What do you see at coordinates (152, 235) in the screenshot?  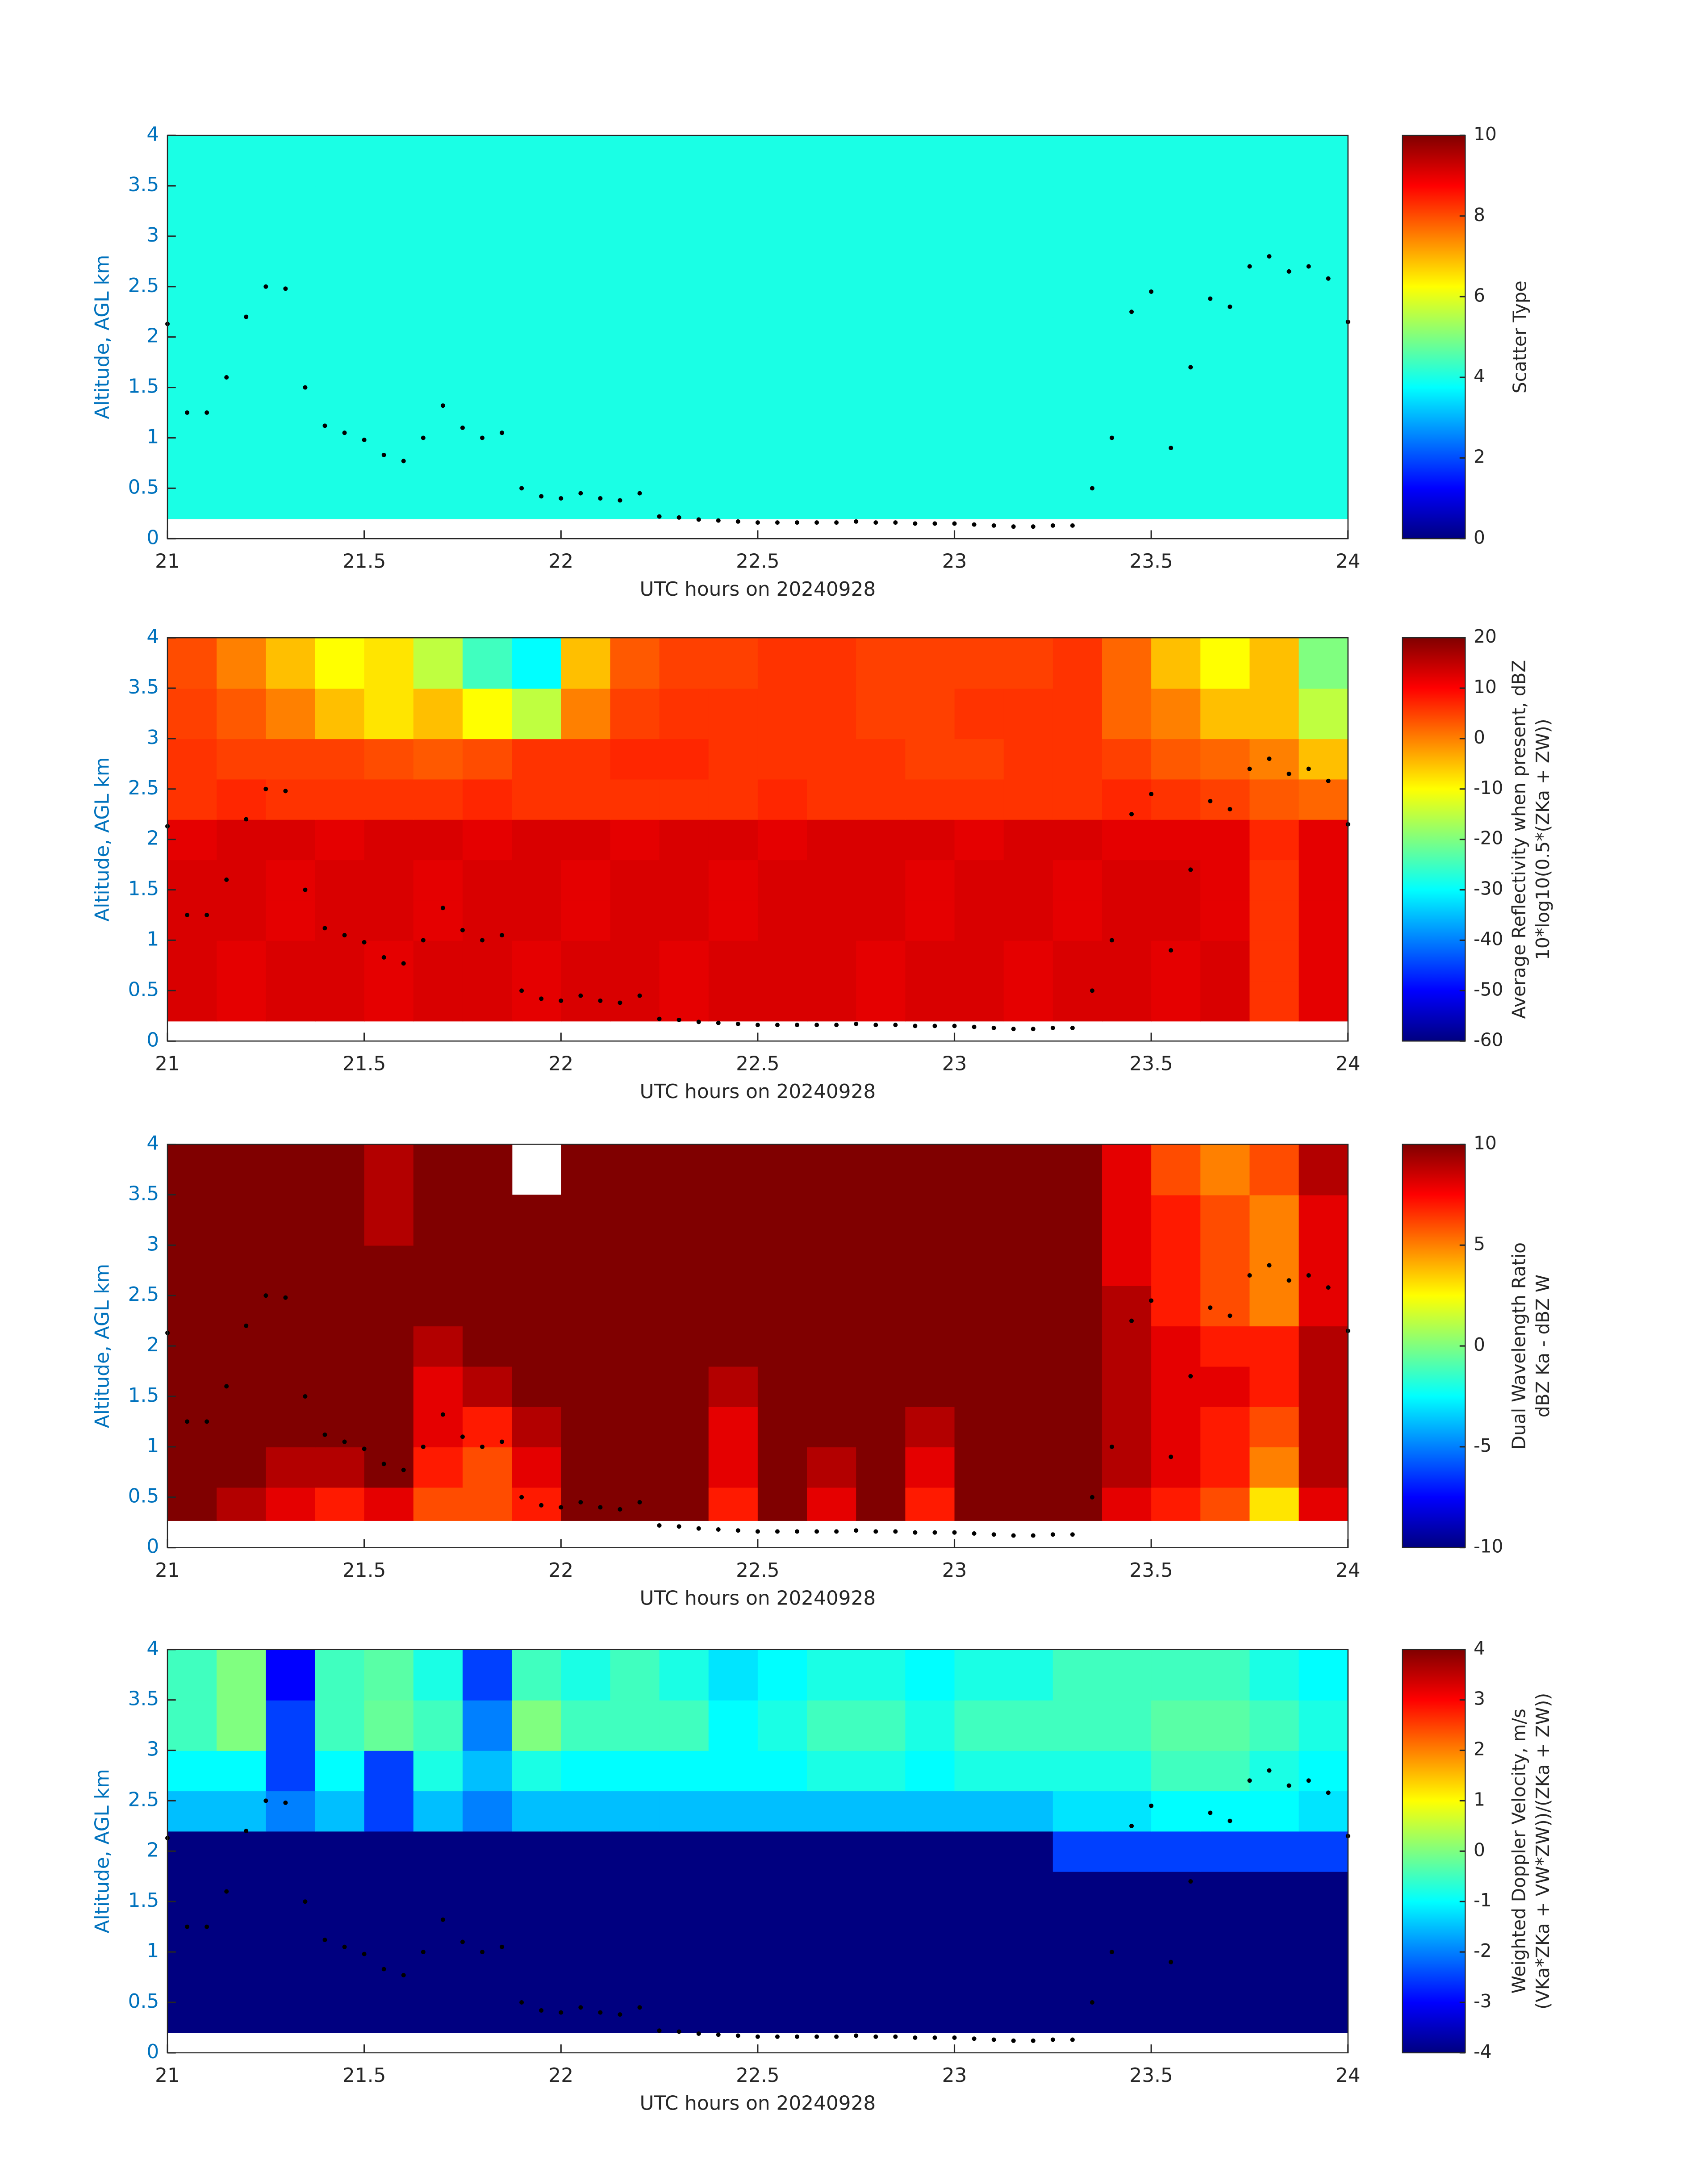 I see `y-tick-label: 3` at bounding box center [152, 235].